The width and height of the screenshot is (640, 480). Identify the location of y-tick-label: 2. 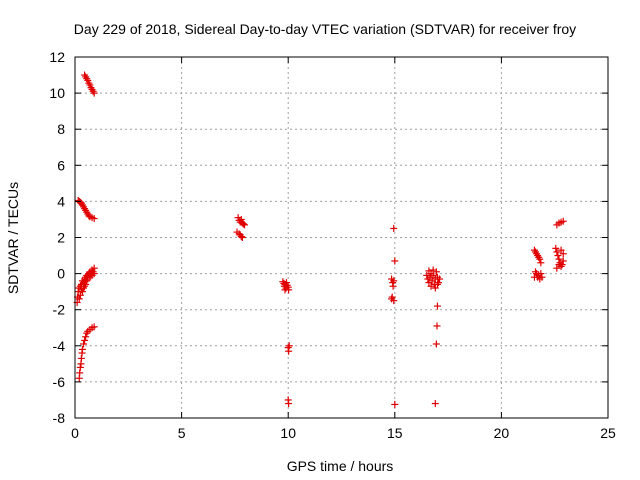
(61, 238).